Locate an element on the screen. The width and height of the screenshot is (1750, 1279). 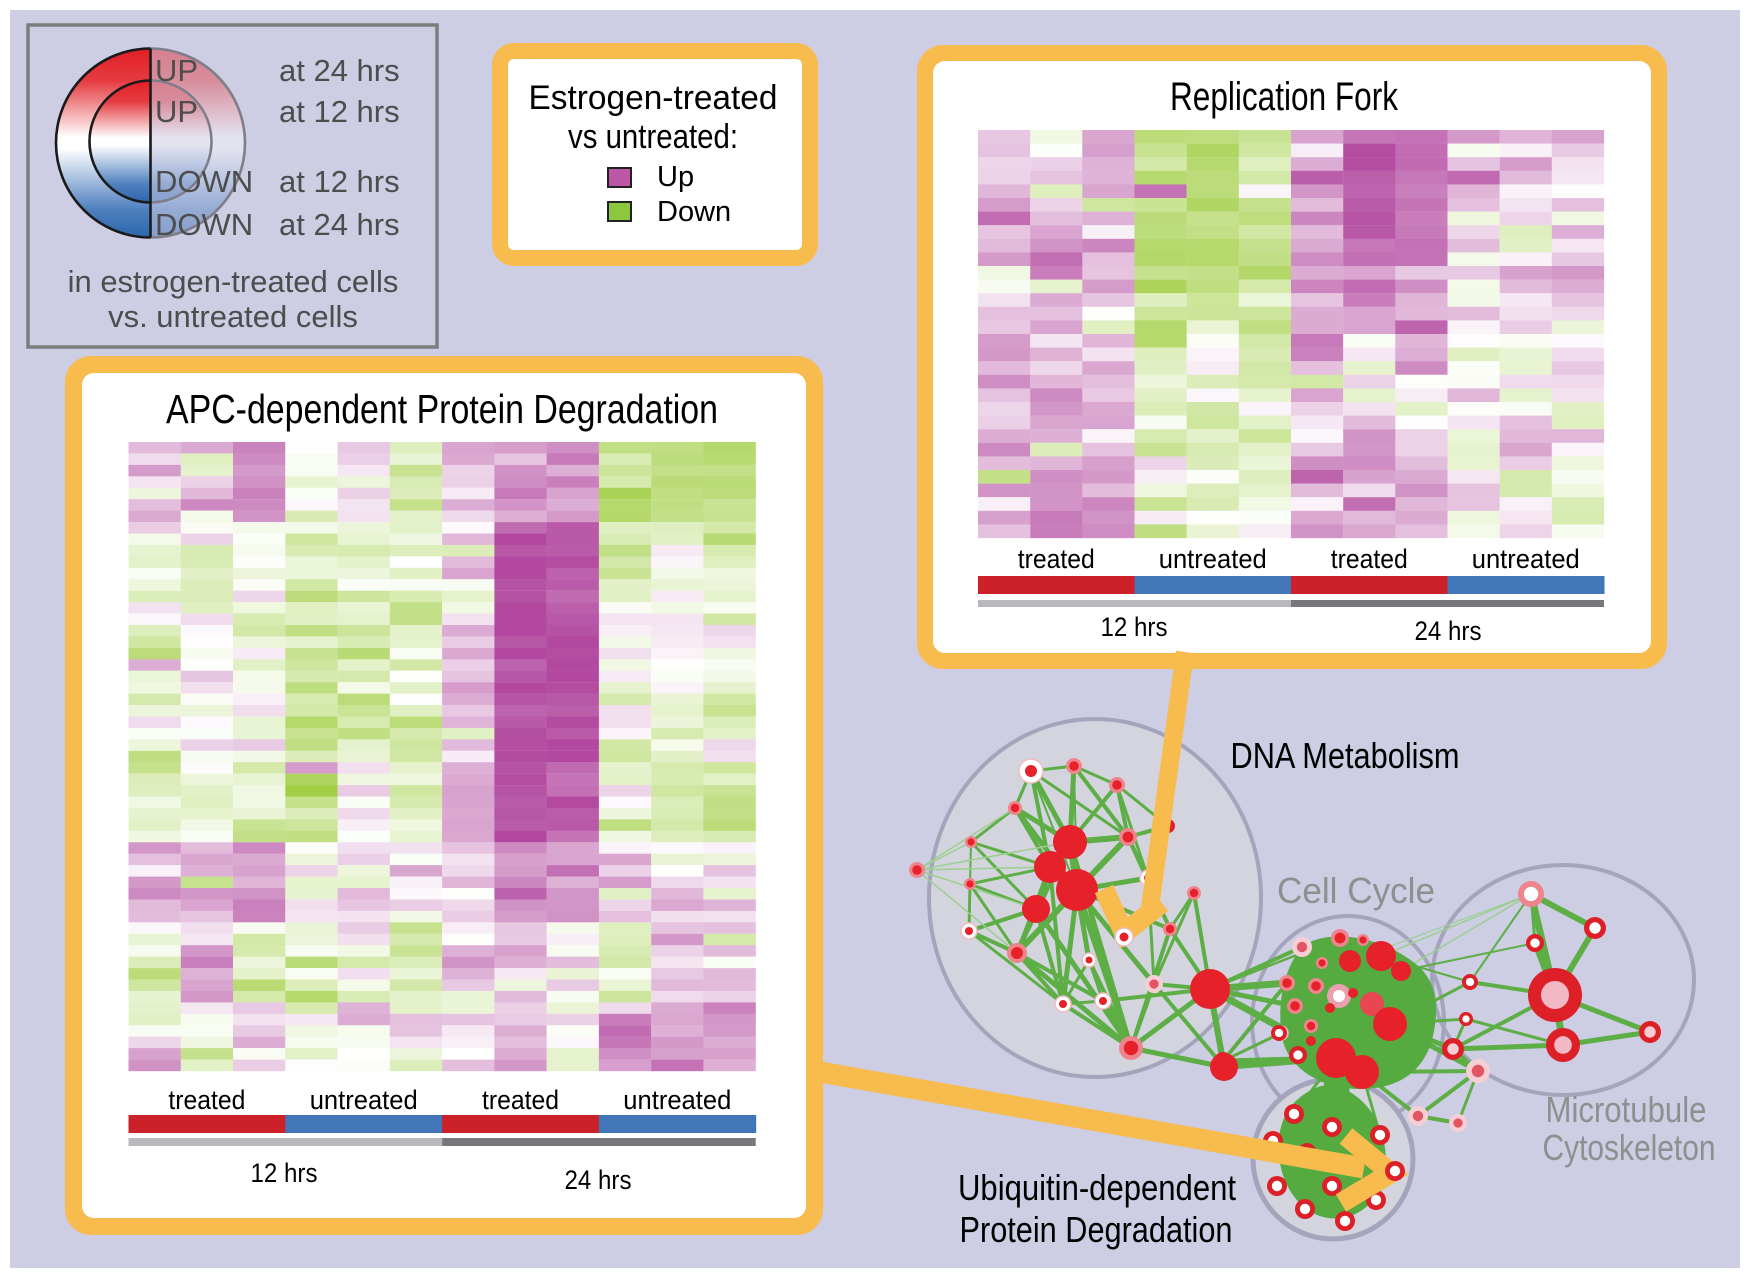
svg-text:APC-dependent Protein Degradat: APC-dependent Protein Degradation is located at coordinates (442, 409).